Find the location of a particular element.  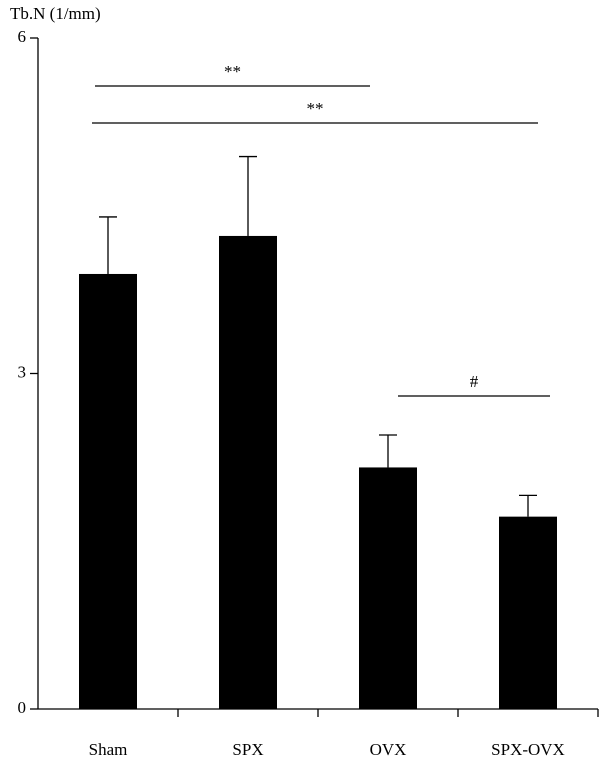

x-tick-label: SPX is located at coordinates (247, 749).